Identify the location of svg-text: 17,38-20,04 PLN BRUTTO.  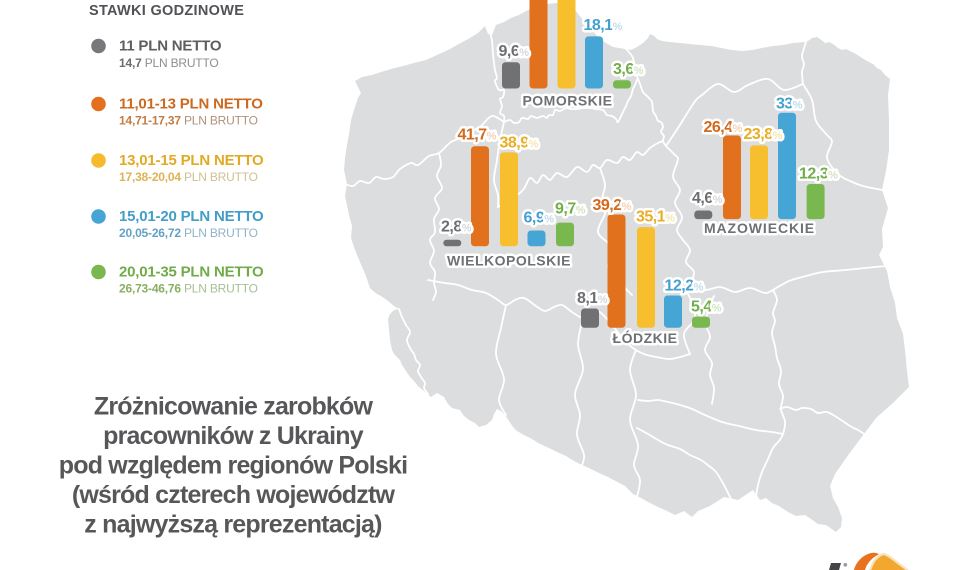
(188, 177).